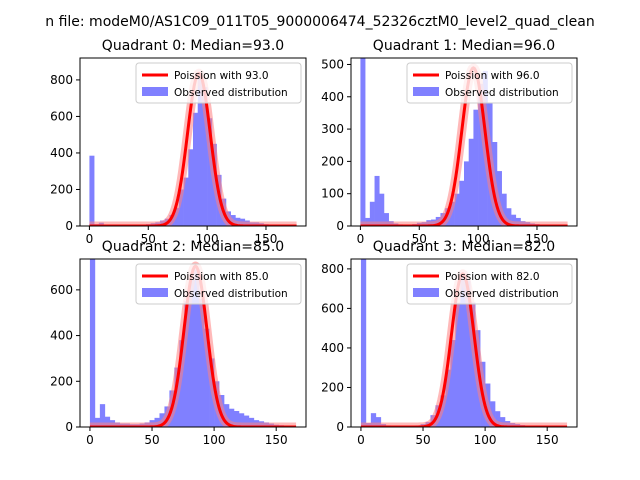 The height and width of the screenshot is (480, 640). What do you see at coordinates (218, 284) in the screenshot?
I see `legend: Poission with 85.0 Observed distribution` at bounding box center [218, 284].